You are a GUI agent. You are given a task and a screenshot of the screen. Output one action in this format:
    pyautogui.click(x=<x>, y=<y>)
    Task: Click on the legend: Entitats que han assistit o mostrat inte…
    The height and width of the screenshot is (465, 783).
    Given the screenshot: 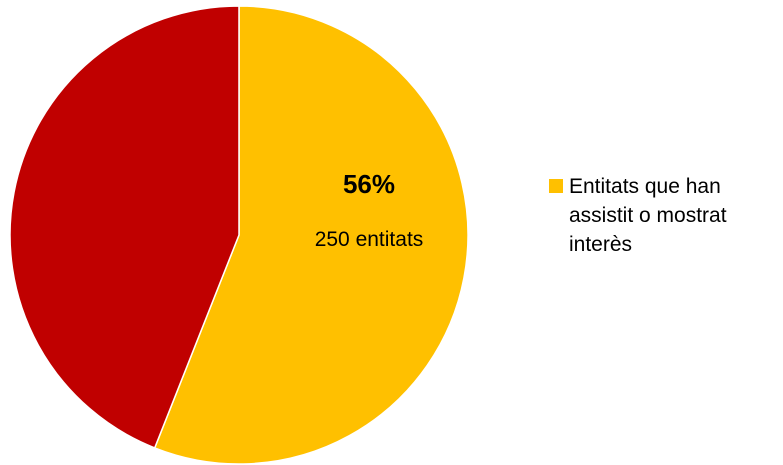 What is the action you would take?
    pyautogui.click(x=666, y=215)
    